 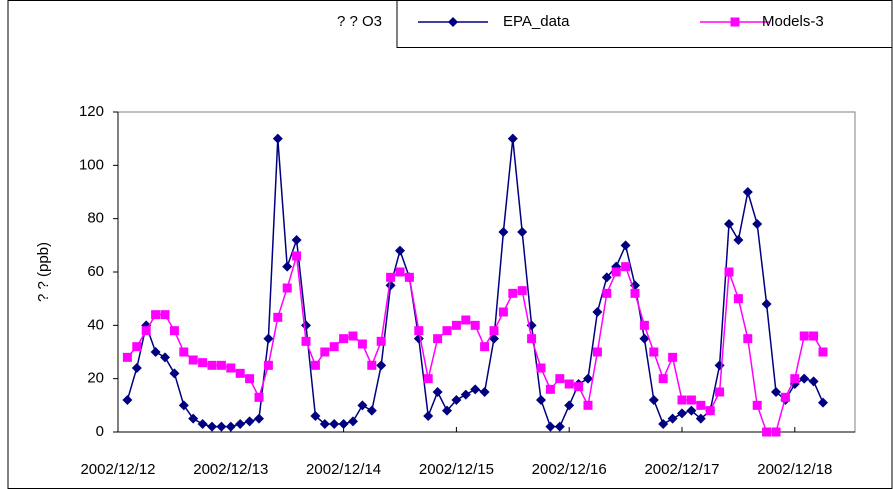 I want to click on legend-label: EPA_data, so click(x=536, y=21).